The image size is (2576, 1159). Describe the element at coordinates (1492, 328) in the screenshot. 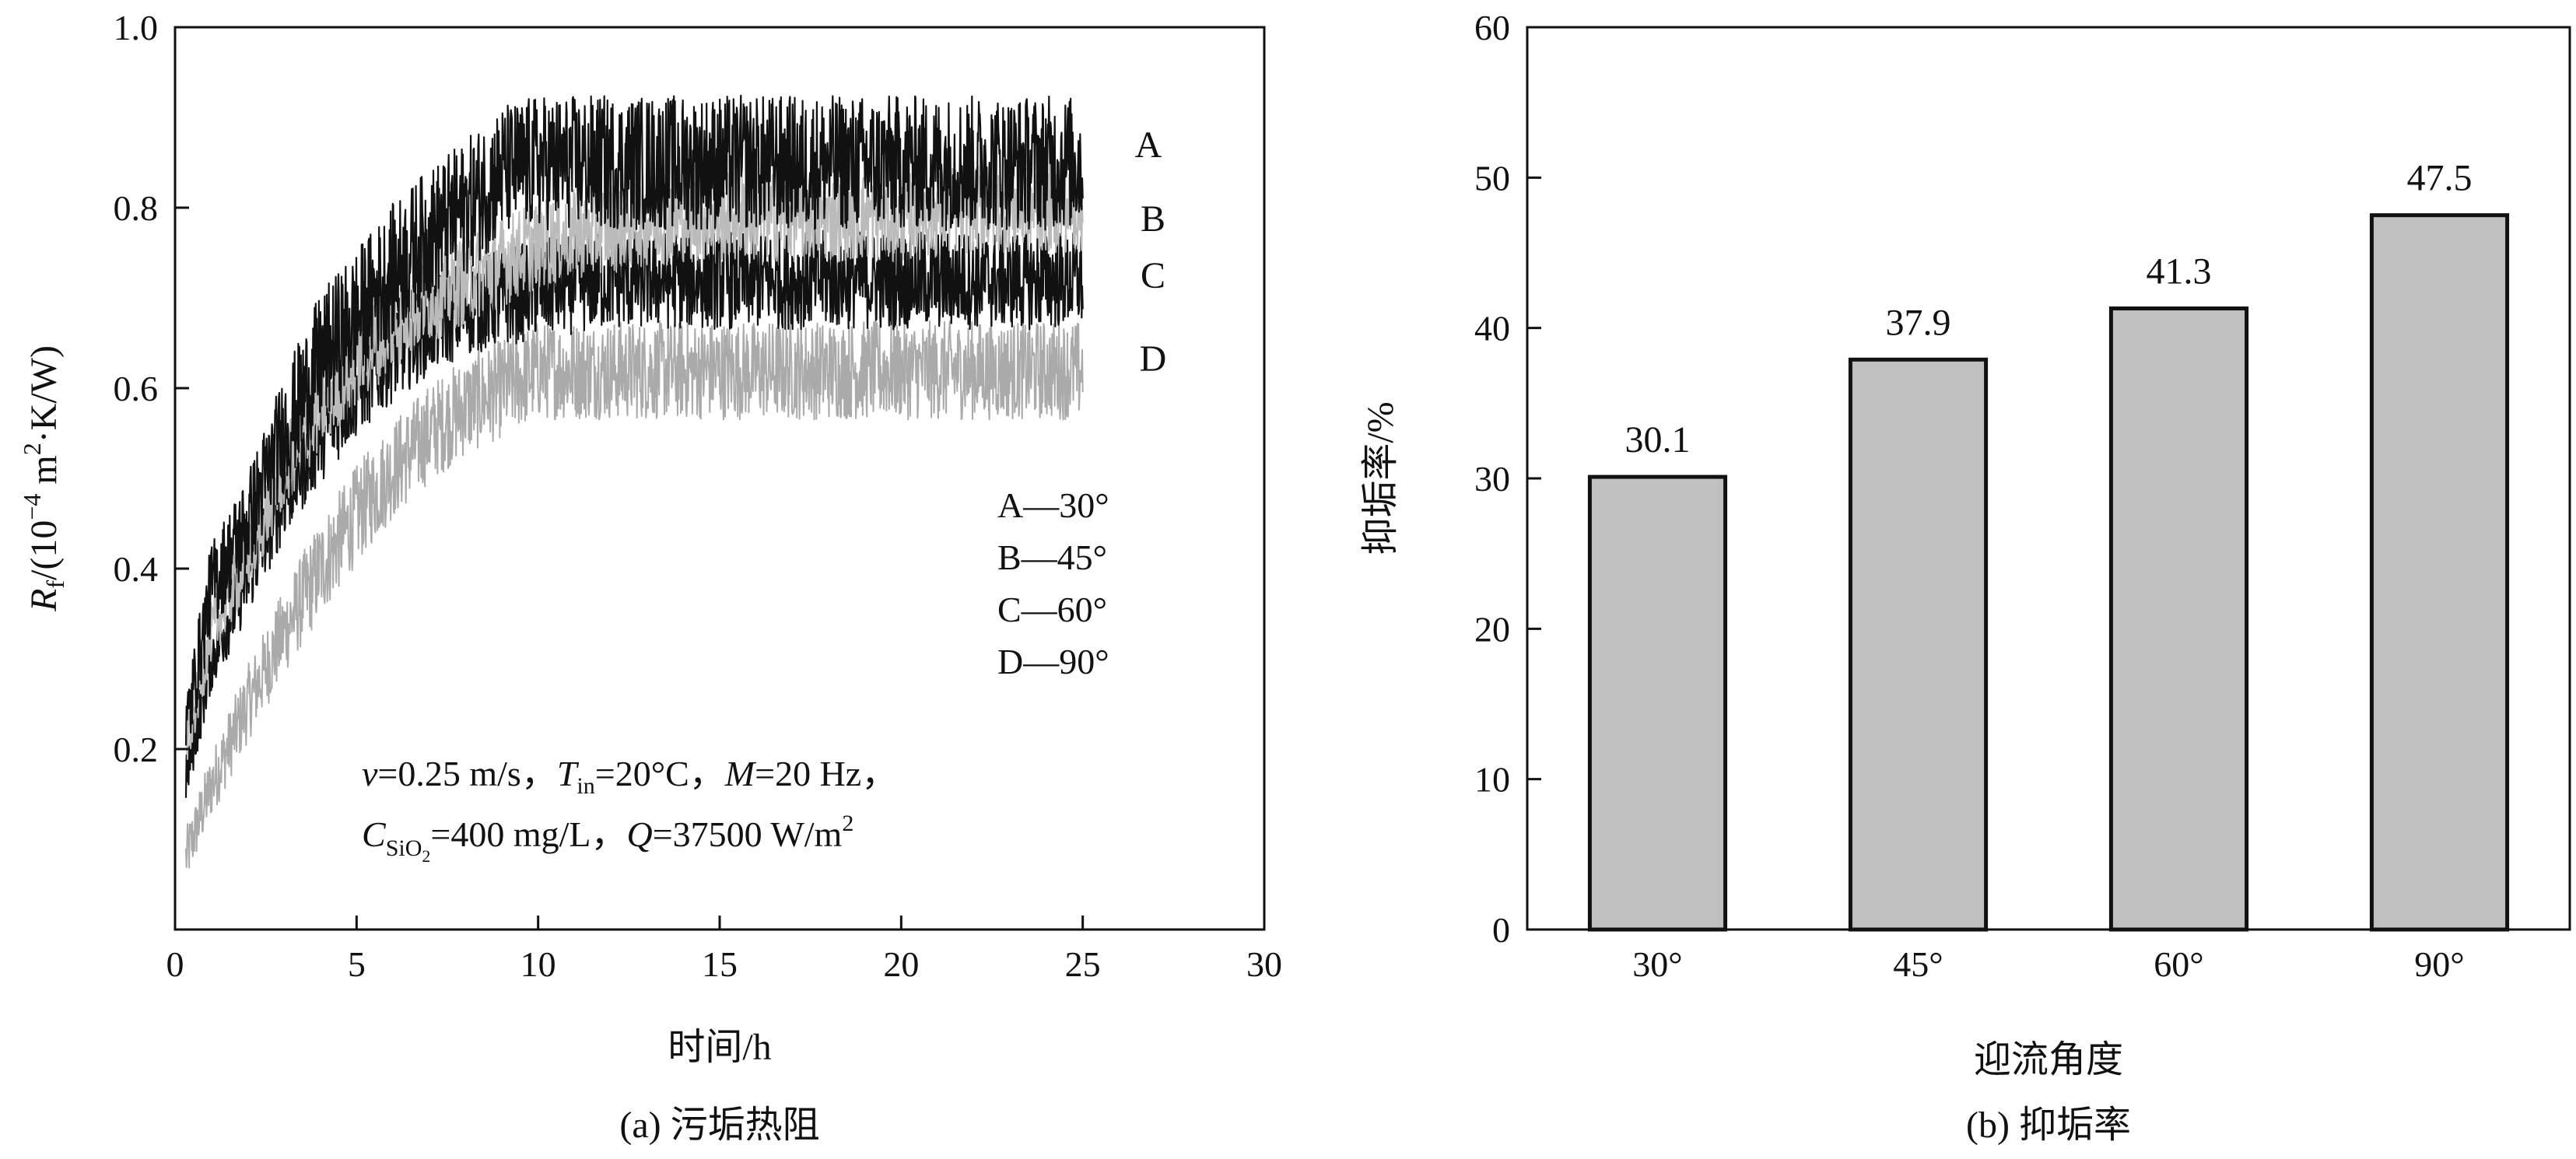

I see `chart-b-y-tick-label: 40` at that location.